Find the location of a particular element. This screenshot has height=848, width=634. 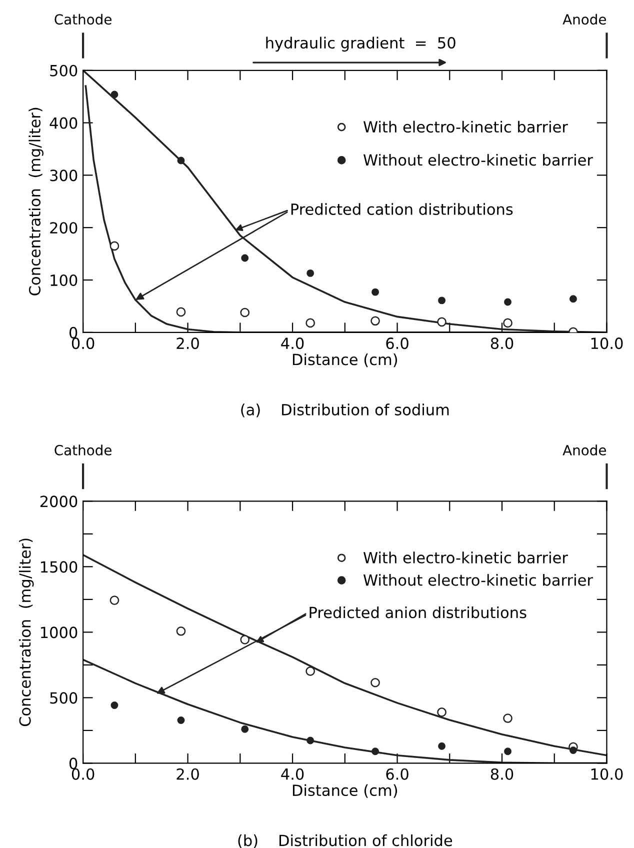

y-tick-label: 1000 is located at coordinates (59, 632).